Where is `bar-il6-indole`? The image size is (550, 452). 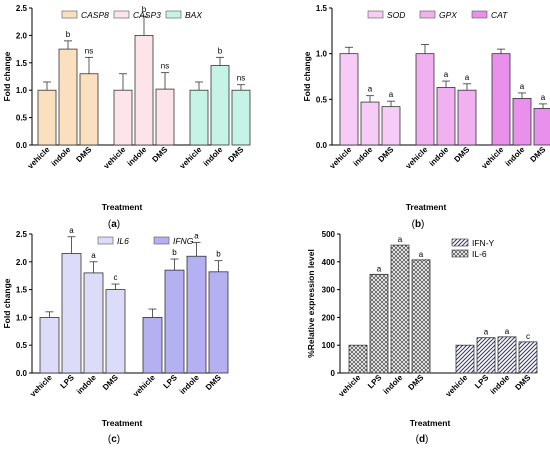 bar-il6-indole is located at coordinates (93, 323).